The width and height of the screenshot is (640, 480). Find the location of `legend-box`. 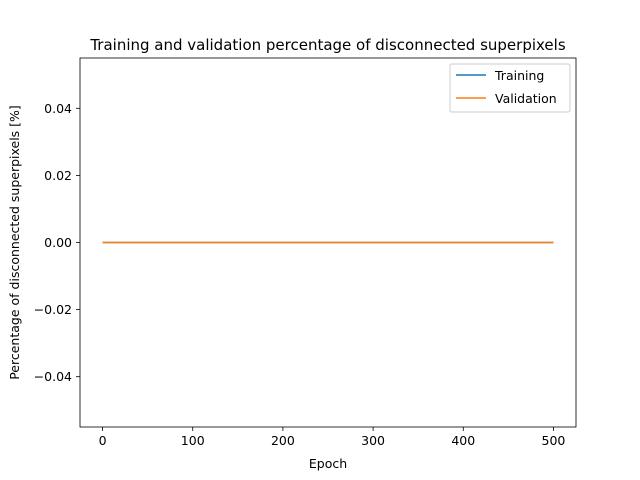

legend-box is located at coordinates (510, 88).